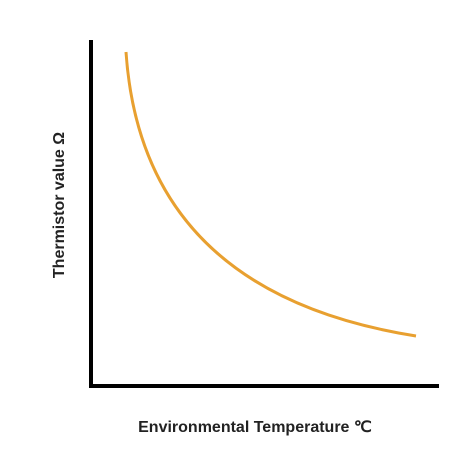 This screenshot has height=471, width=470. Describe the element at coordinates (59, 205) in the screenshot. I see `y-axis-label: Thermistor value Ω` at that location.